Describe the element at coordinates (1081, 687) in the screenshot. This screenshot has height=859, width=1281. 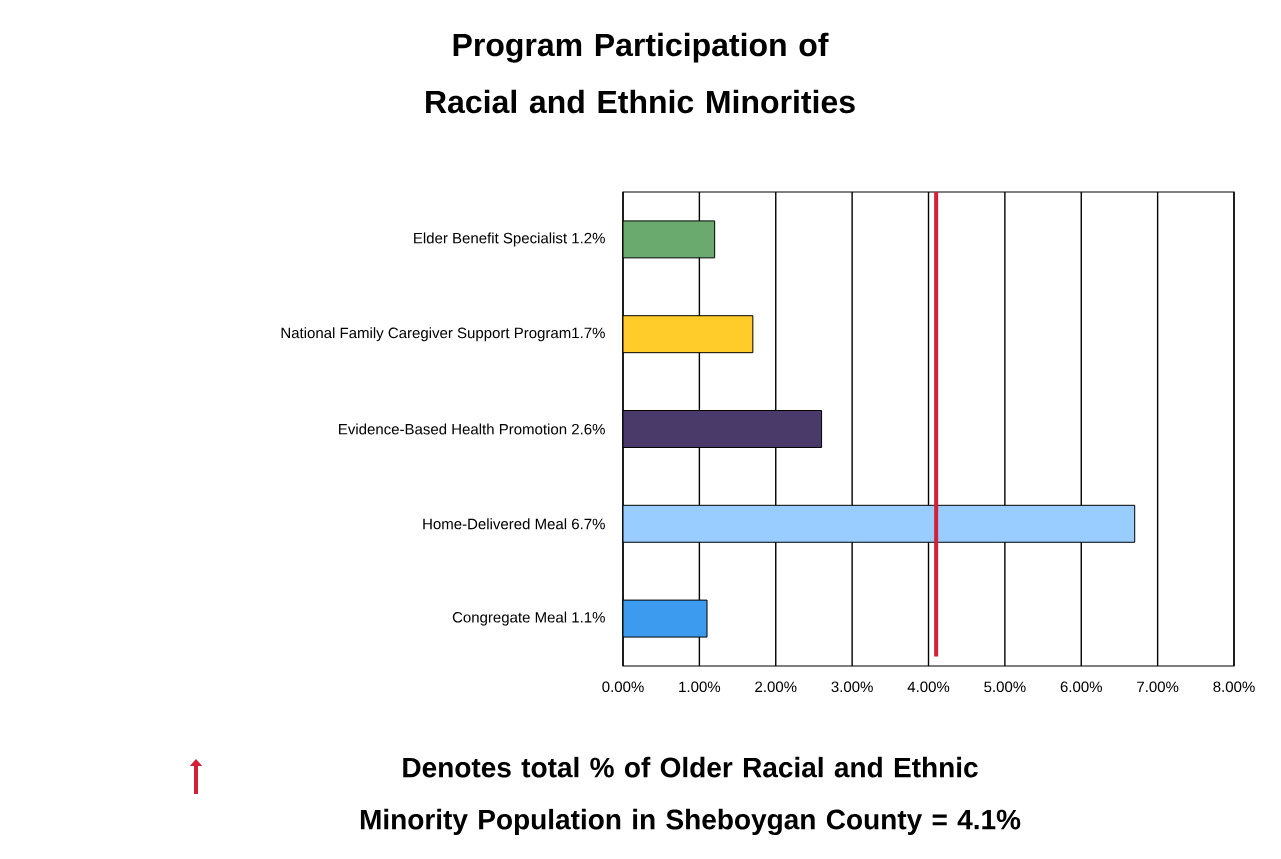
I see `x-tick-label: 6.00%` at that location.